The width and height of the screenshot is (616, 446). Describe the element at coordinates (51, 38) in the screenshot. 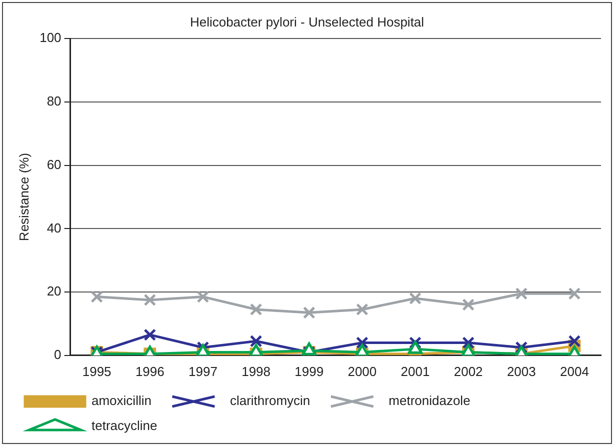

I see `y-tick-label: 100` at that location.